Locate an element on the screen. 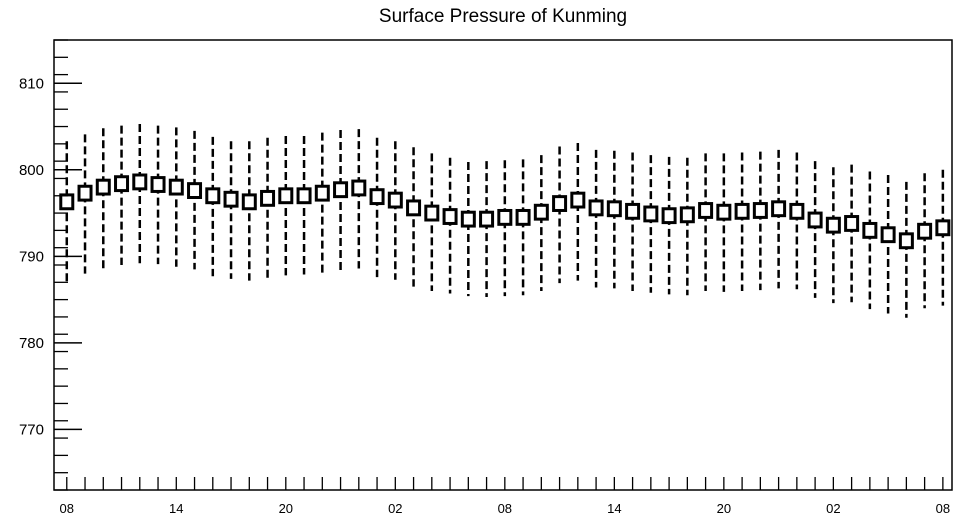 This screenshot has width=958, height=520. boxes-layer is located at coordinates (505, 211).